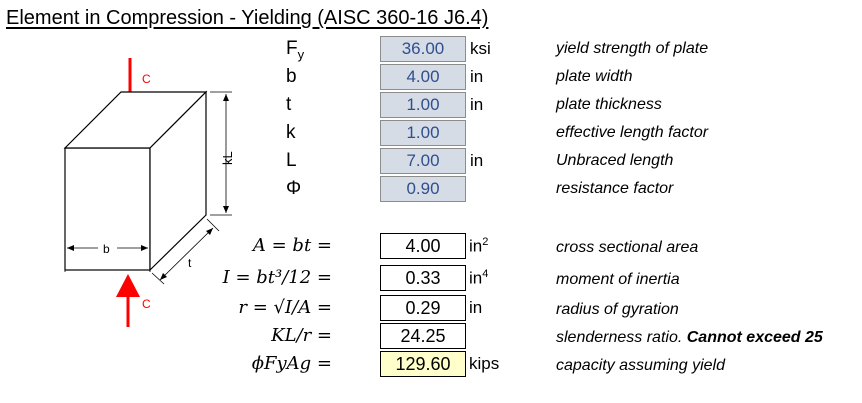 The height and width of the screenshot is (403, 862). Describe the element at coordinates (423, 364) in the screenshot. I see `capacity-result-cell: 129.60` at that location.